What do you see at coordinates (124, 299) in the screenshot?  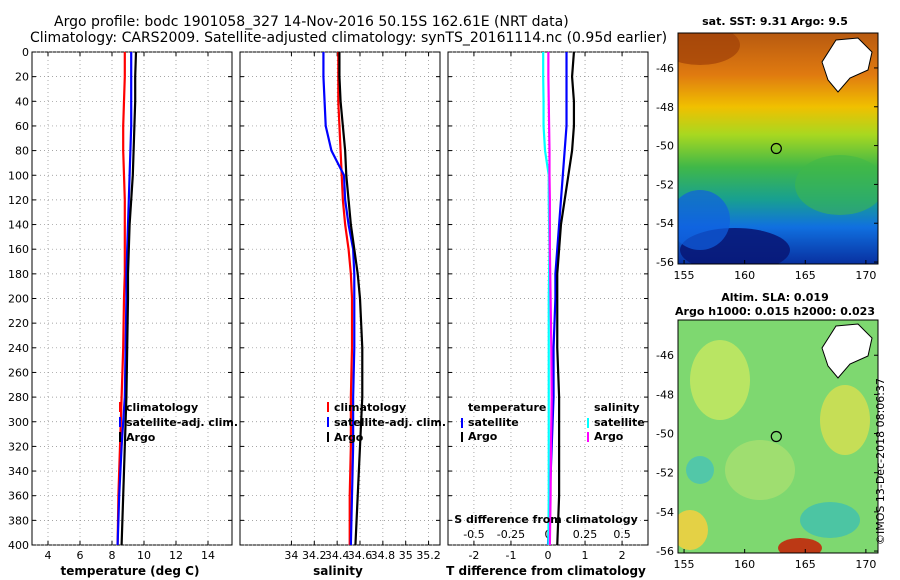 I see `temperature-series-satellite-adj-clim-` at bounding box center [124, 299].